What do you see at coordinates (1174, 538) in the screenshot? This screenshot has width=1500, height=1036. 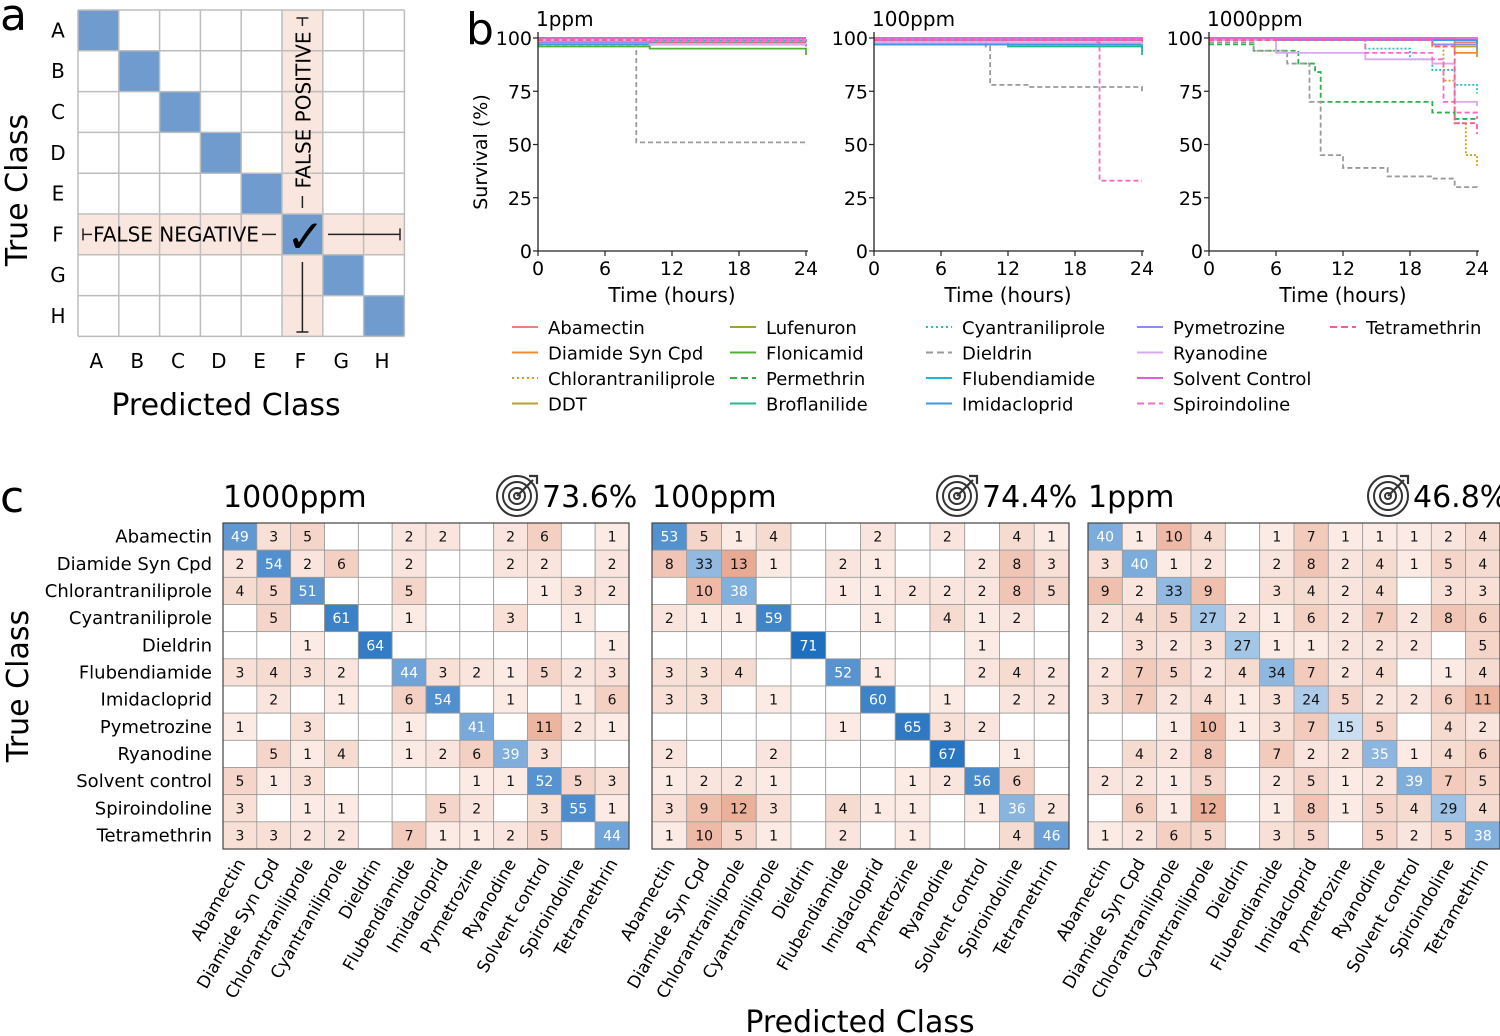 I see `cell-value: 10` at bounding box center [1174, 538].